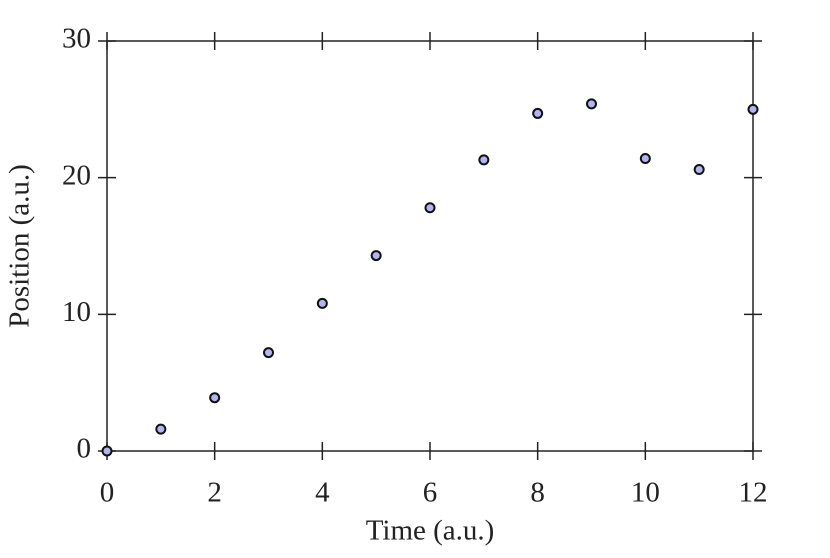  What do you see at coordinates (430, 493) in the screenshot?
I see `x-tick-label: 6` at bounding box center [430, 493].